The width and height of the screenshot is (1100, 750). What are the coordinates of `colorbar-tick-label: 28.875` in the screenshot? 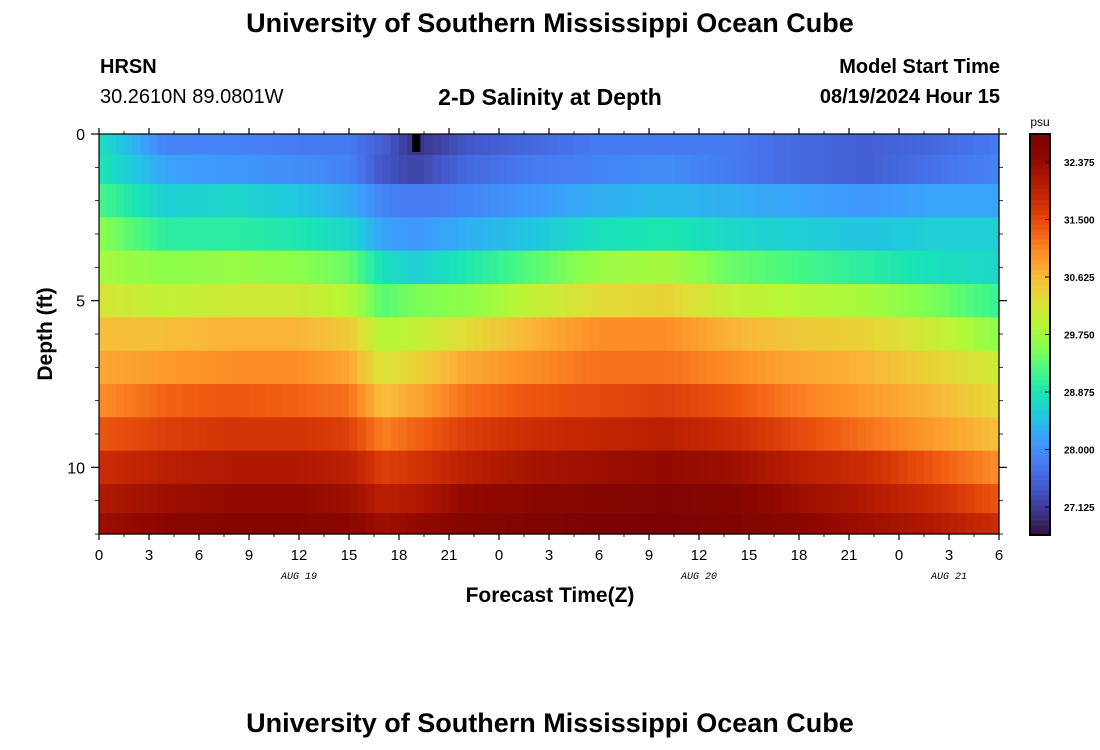 It's located at (1079, 393).